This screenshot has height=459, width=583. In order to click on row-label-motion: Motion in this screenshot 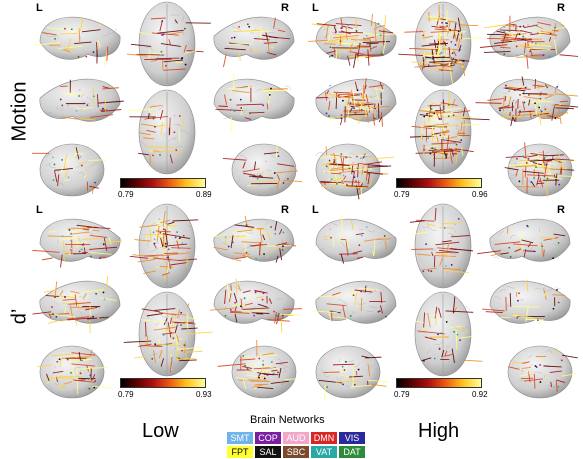, I will do `click(19, 111)`.